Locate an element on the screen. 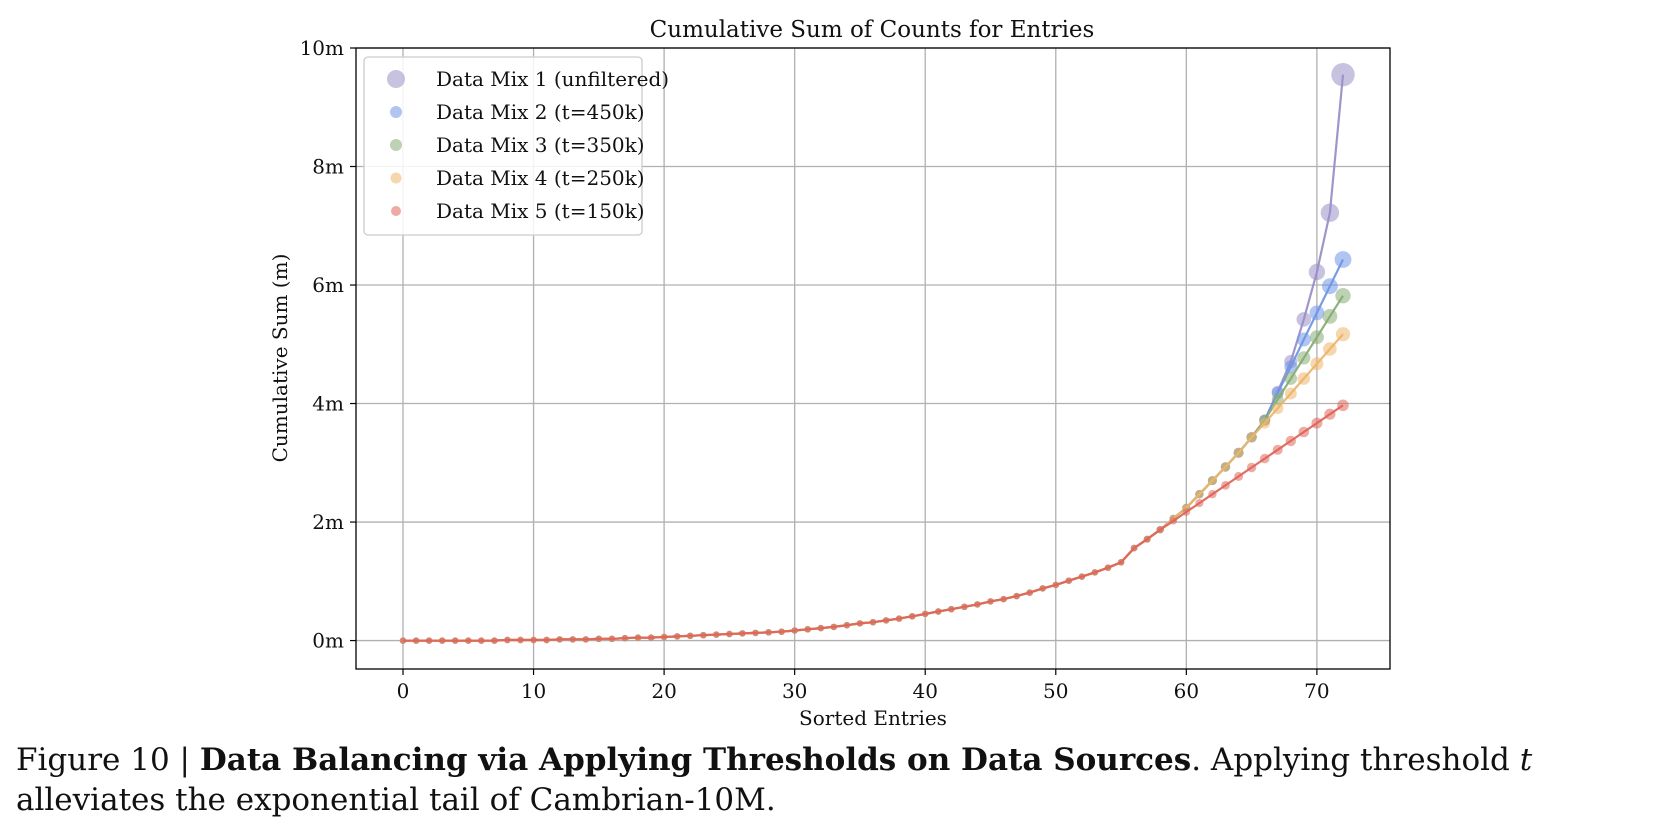 Image resolution: width=1662 pixels, height=840 pixels. legend-item: Data Mix 2 (t=450k) is located at coordinates (517, 112).